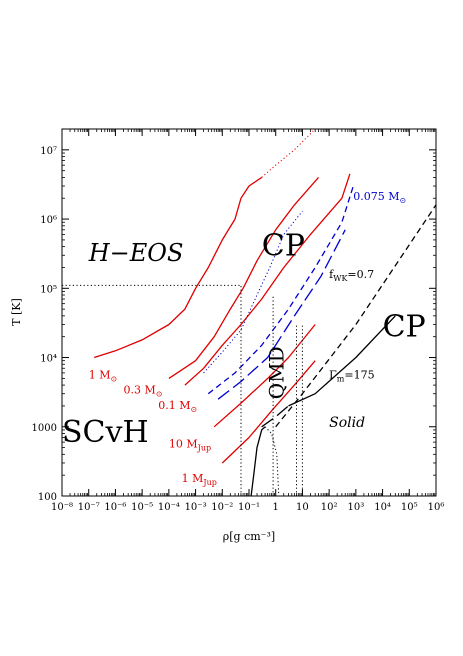 Image resolution: width=463 pixels, height=656 pixels. I want to click on y-tick-label: 1000, so click(44, 428).